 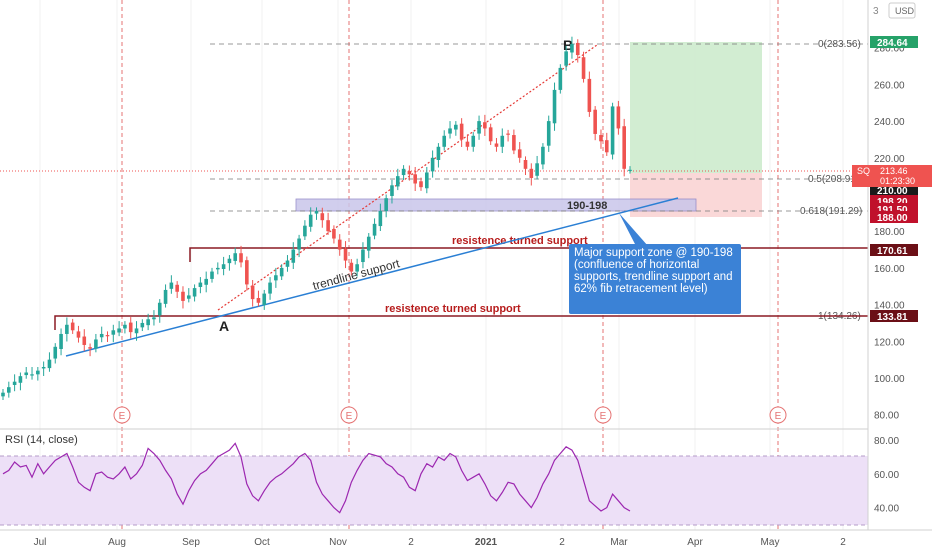 What do you see at coordinates (892, 202) in the screenshot?
I see `svg-text: 198.20` at bounding box center [892, 202].